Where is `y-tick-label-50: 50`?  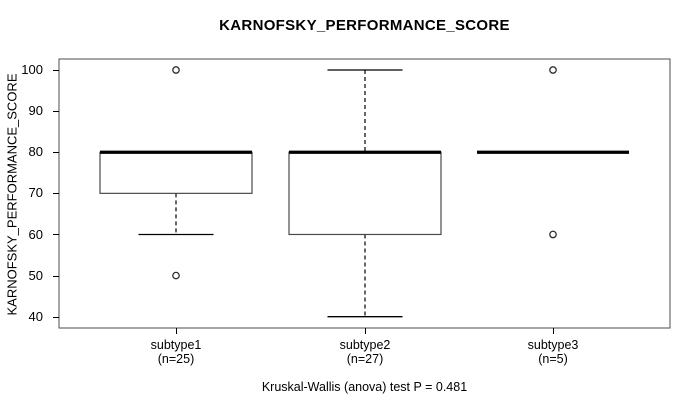 y-tick-label-50: 50 is located at coordinates (35, 275).